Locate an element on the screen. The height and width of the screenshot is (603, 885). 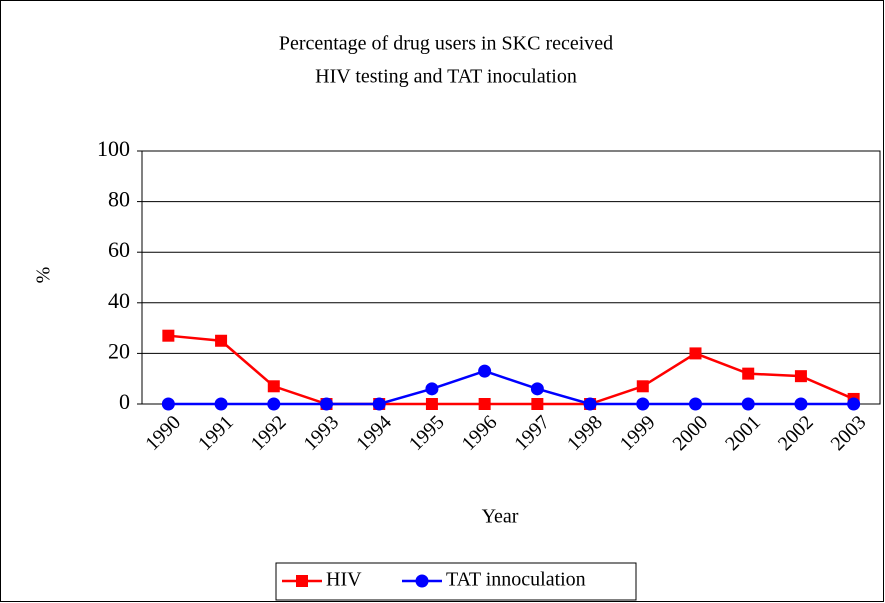
chart-title: Percentage of drug users in SKC received is located at coordinates (446, 44).